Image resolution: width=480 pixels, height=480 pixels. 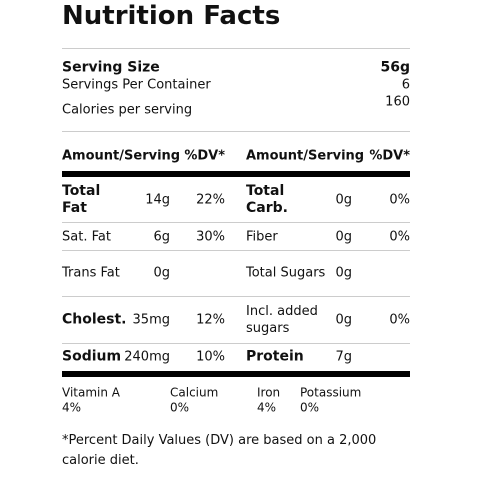 What do you see at coordinates (282, 320) in the screenshot?
I see `nutrient-name: Incl. added sugars` at bounding box center [282, 320].